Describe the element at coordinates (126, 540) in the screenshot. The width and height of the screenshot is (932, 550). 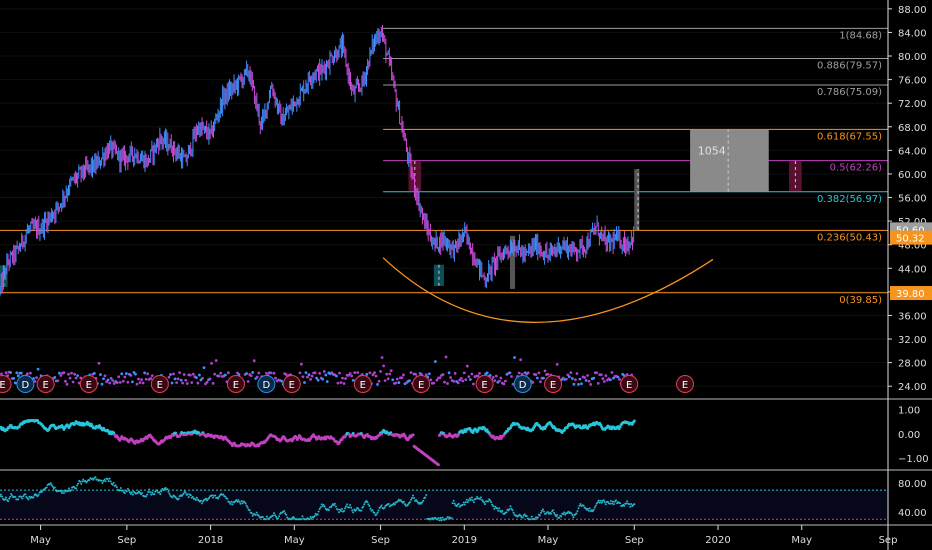
I see `time-tick-label: Sep` at that location.